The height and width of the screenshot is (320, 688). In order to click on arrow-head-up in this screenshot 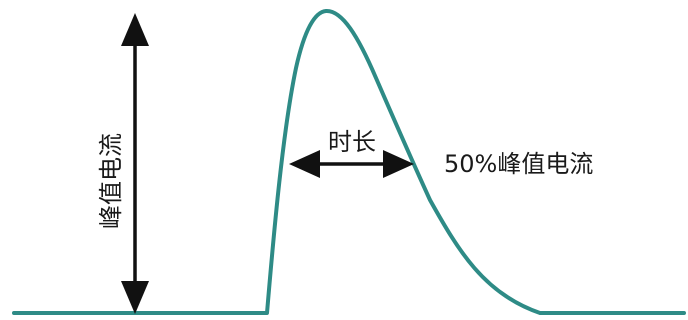, I will do `click(135, 29)`.